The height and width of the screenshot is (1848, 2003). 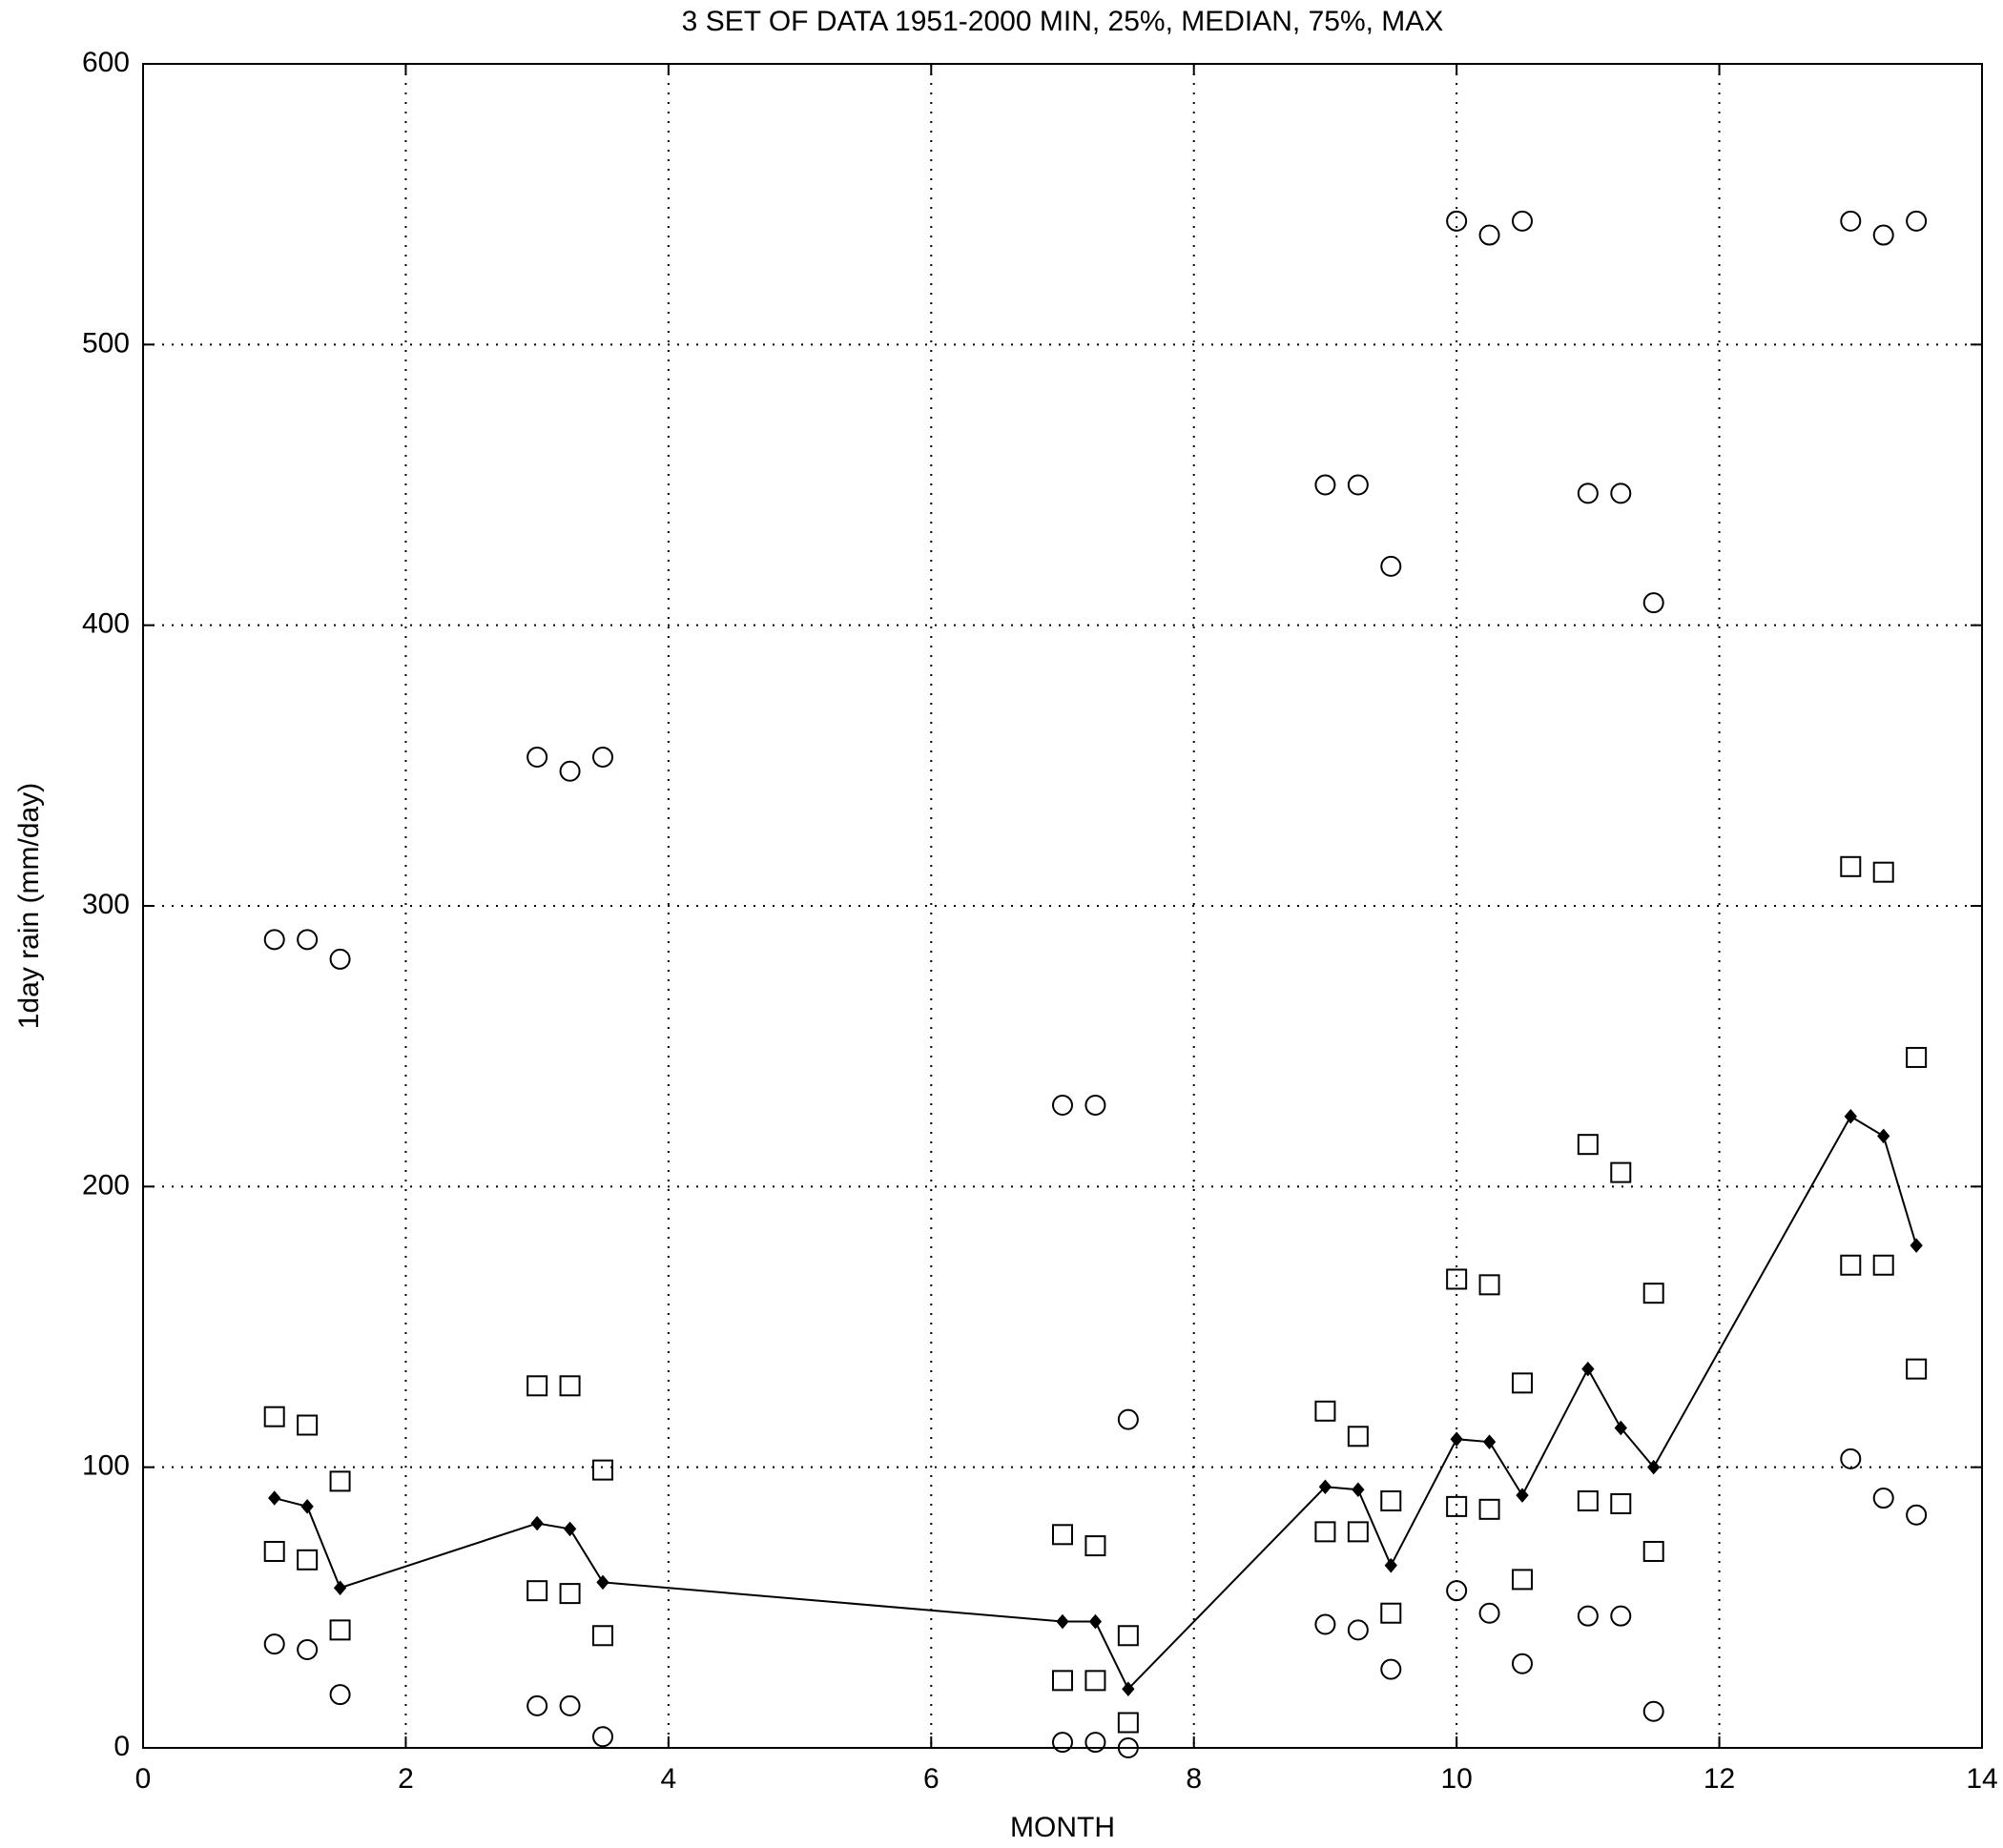 I want to click on y-tick-label: 500, so click(x=106, y=343).